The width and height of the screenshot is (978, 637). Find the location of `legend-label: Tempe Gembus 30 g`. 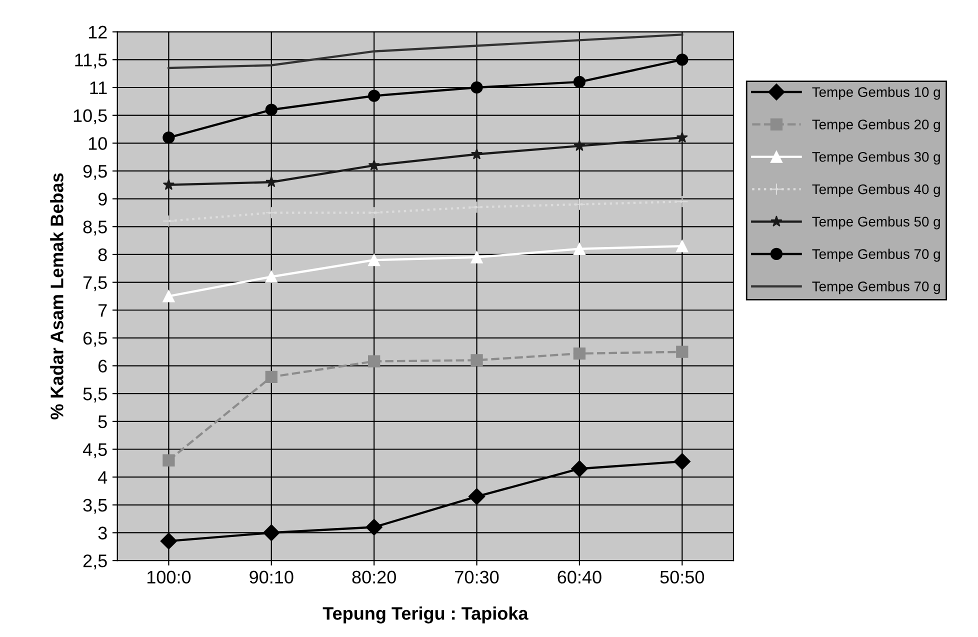

legend-label: Tempe Gembus 30 g is located at coordinates (876, 158).